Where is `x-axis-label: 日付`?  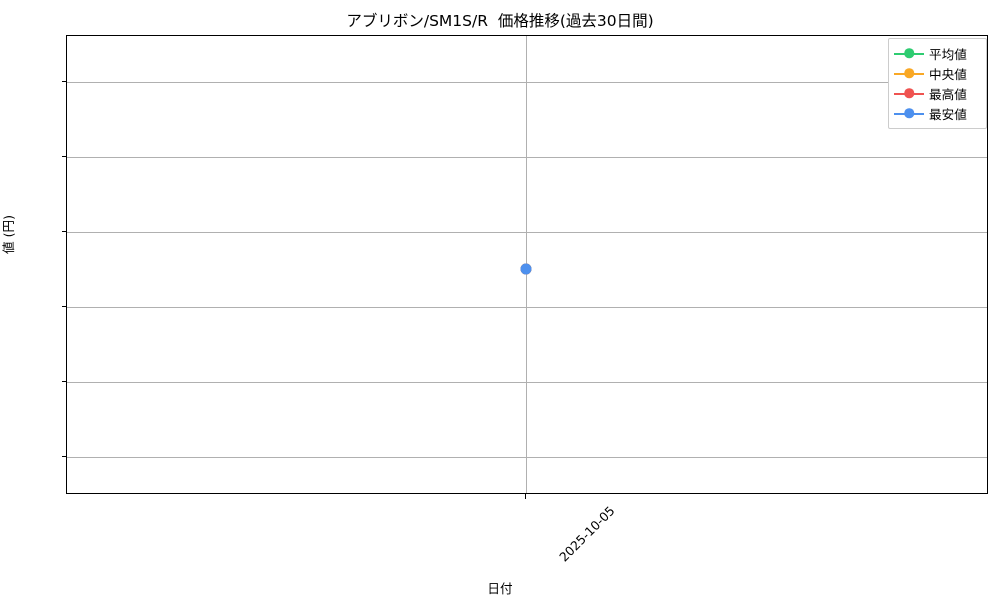 x-axis-label: 日付 is located at coordinates (500, 588).